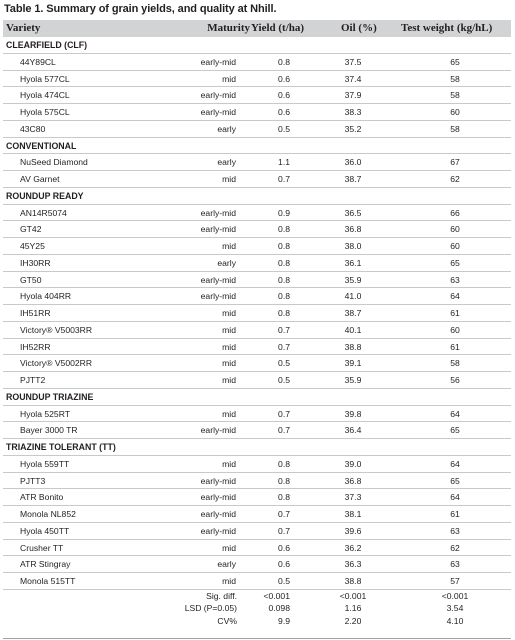 The height and width of the screenshot is (640, 515). What do you see at coordinates (257, 596) in the screenshot?
I see `stat-row: Sig. diff. <0.001 <0.001 <0.001` at bounding box center [257, 596].